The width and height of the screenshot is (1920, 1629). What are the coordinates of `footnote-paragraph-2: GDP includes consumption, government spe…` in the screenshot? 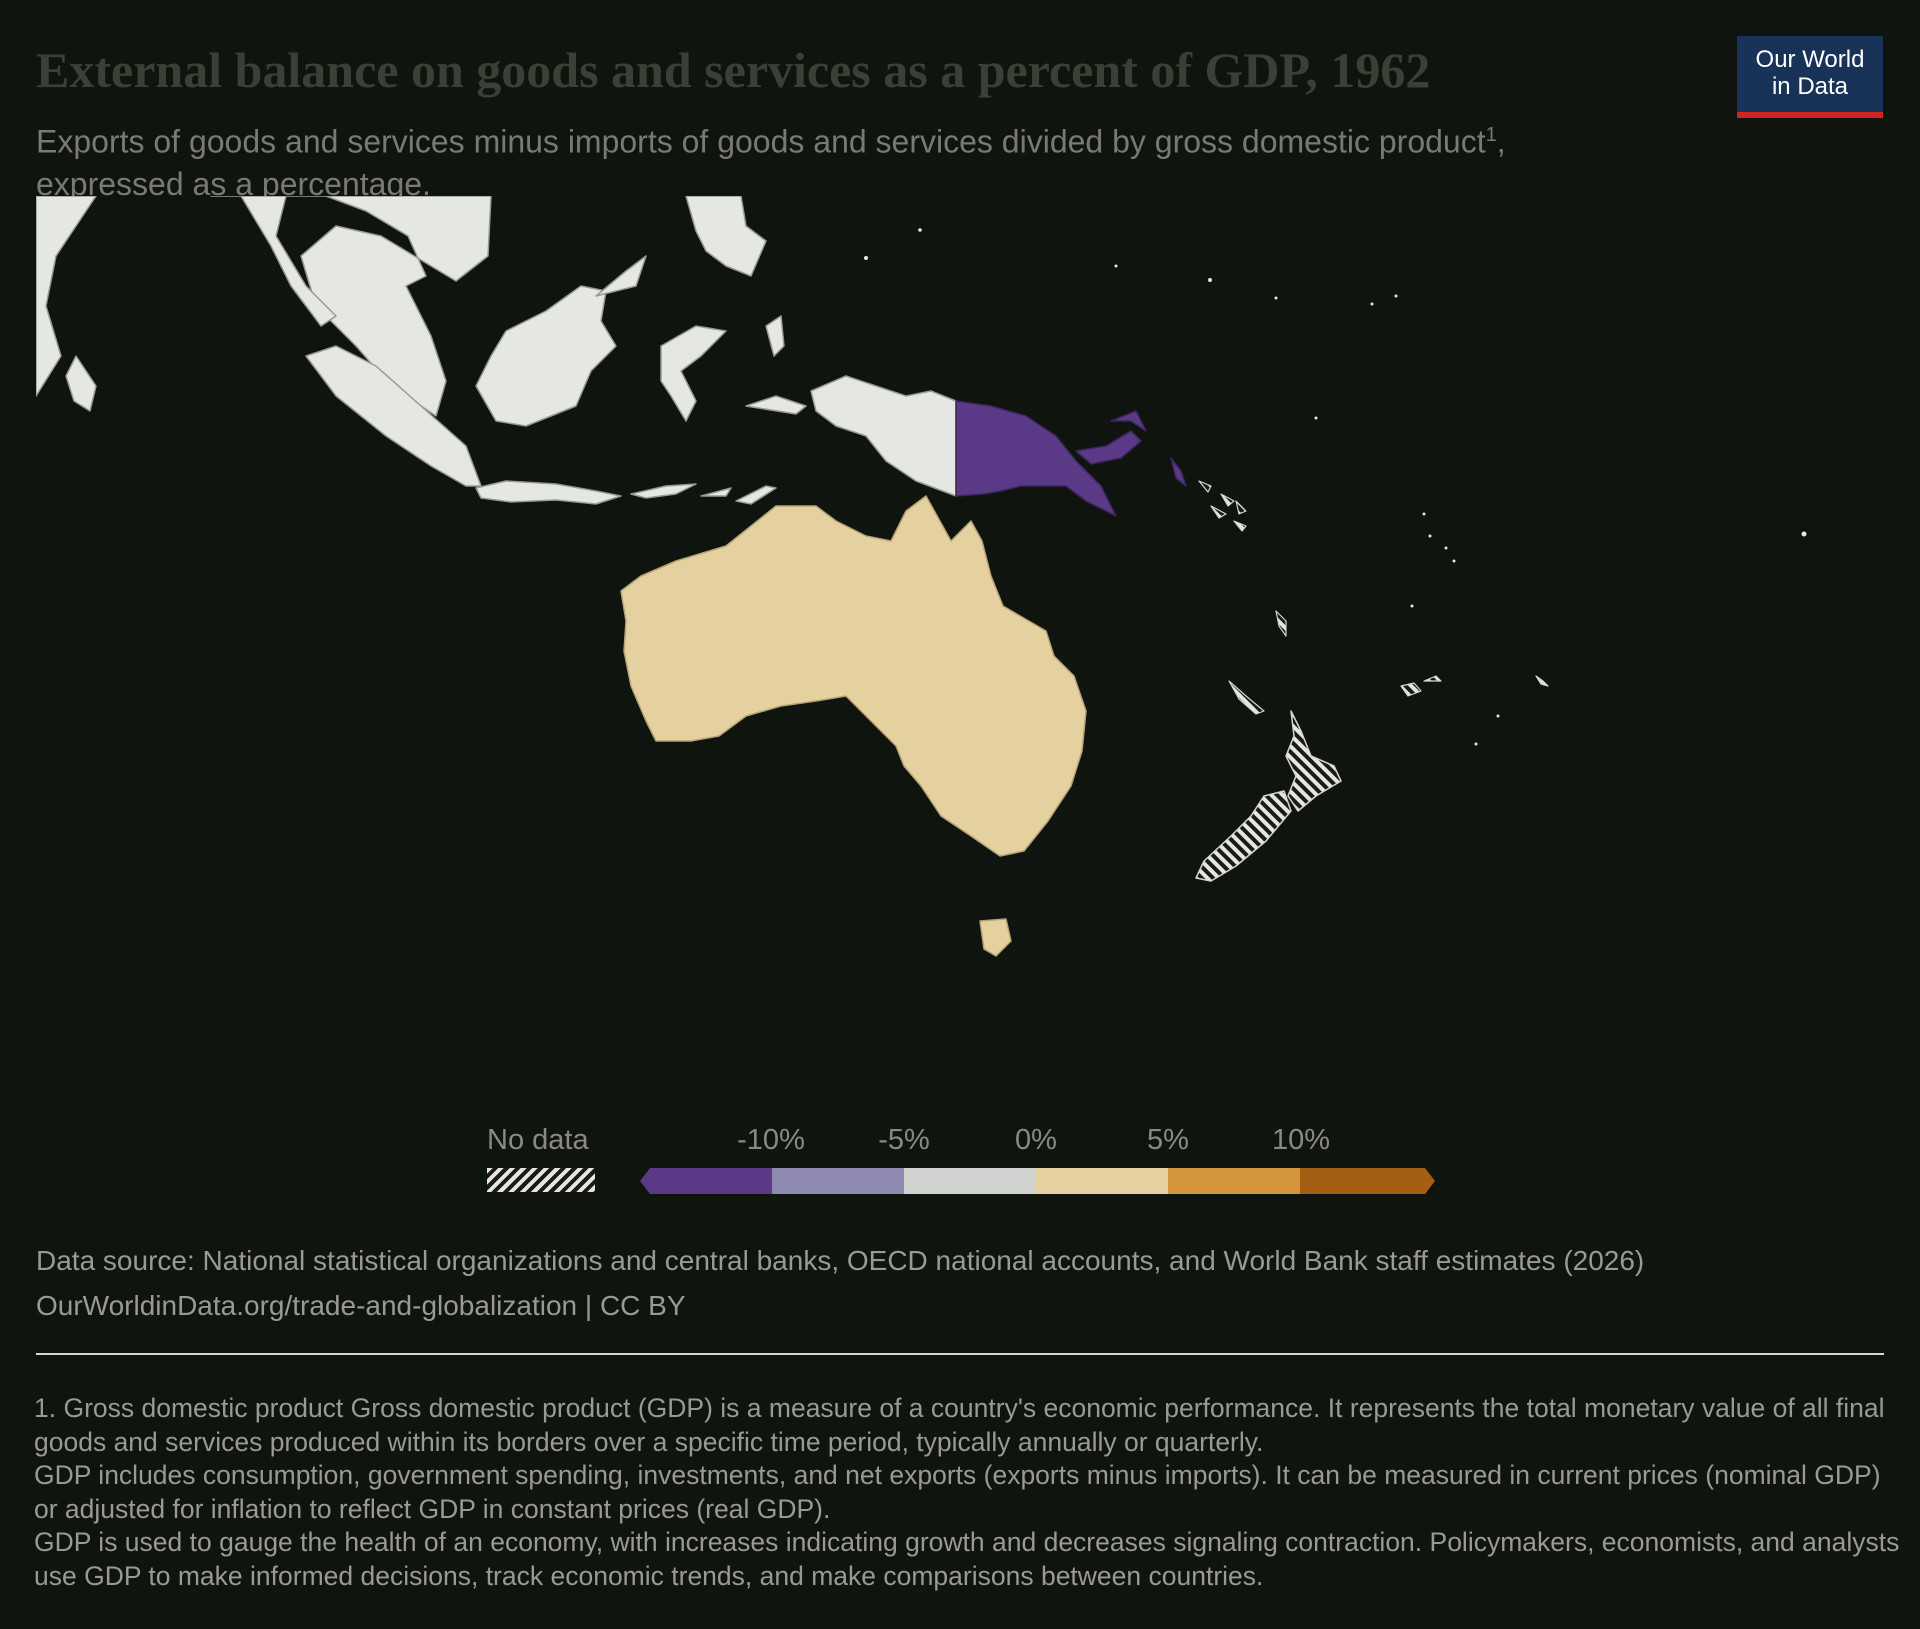 It's located at (957, 1492).